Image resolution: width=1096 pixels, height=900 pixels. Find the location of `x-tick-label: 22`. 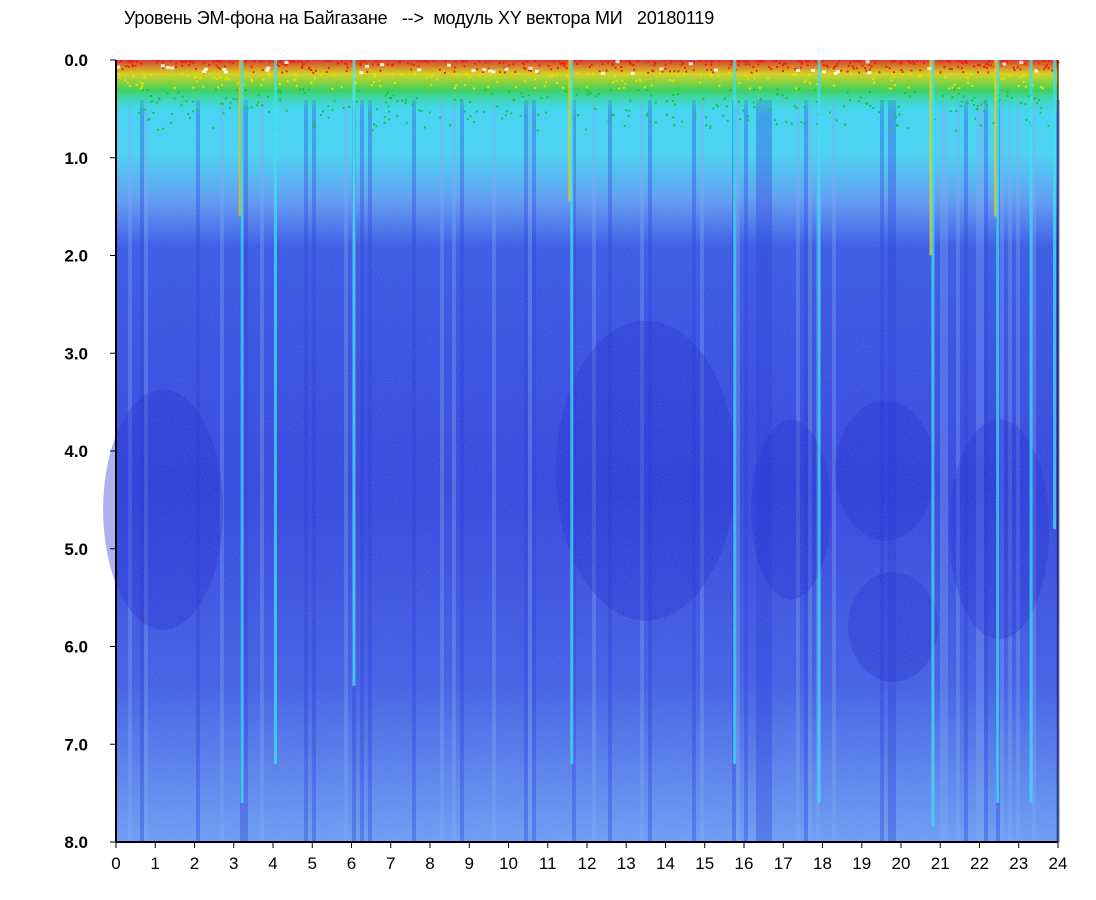

x-tick-label: 22 is located at coordinates (979, 863).